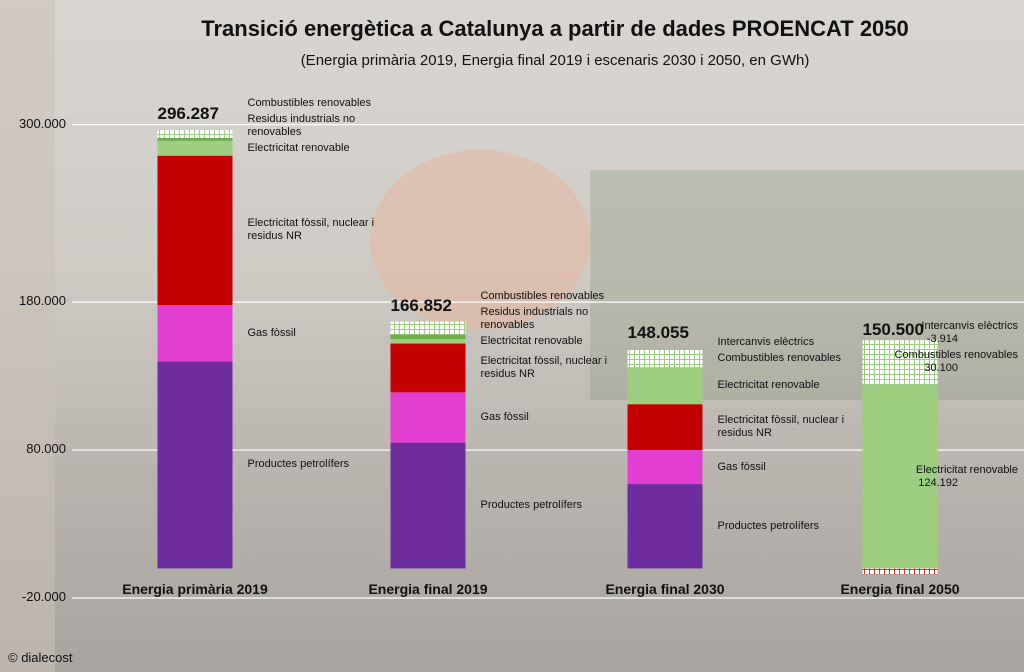 The width and height of the screenshot is (1024, 672). Describe the element at coordinates (46, 449) in the screenshot. I see `y-tick-label: 80.000` at that location.